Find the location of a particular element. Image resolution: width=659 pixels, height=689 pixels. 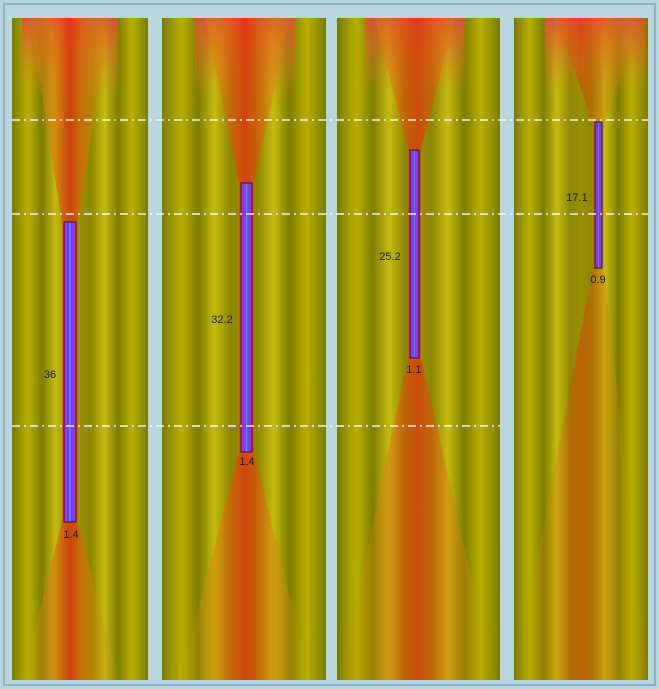

width-label: 1.1 is located at coordinates (413, 370).